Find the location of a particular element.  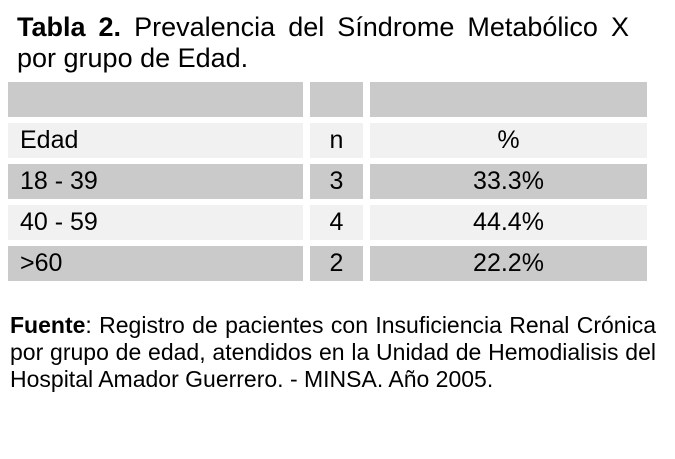

spacer-cell-n is located at coordinates (336, 99).